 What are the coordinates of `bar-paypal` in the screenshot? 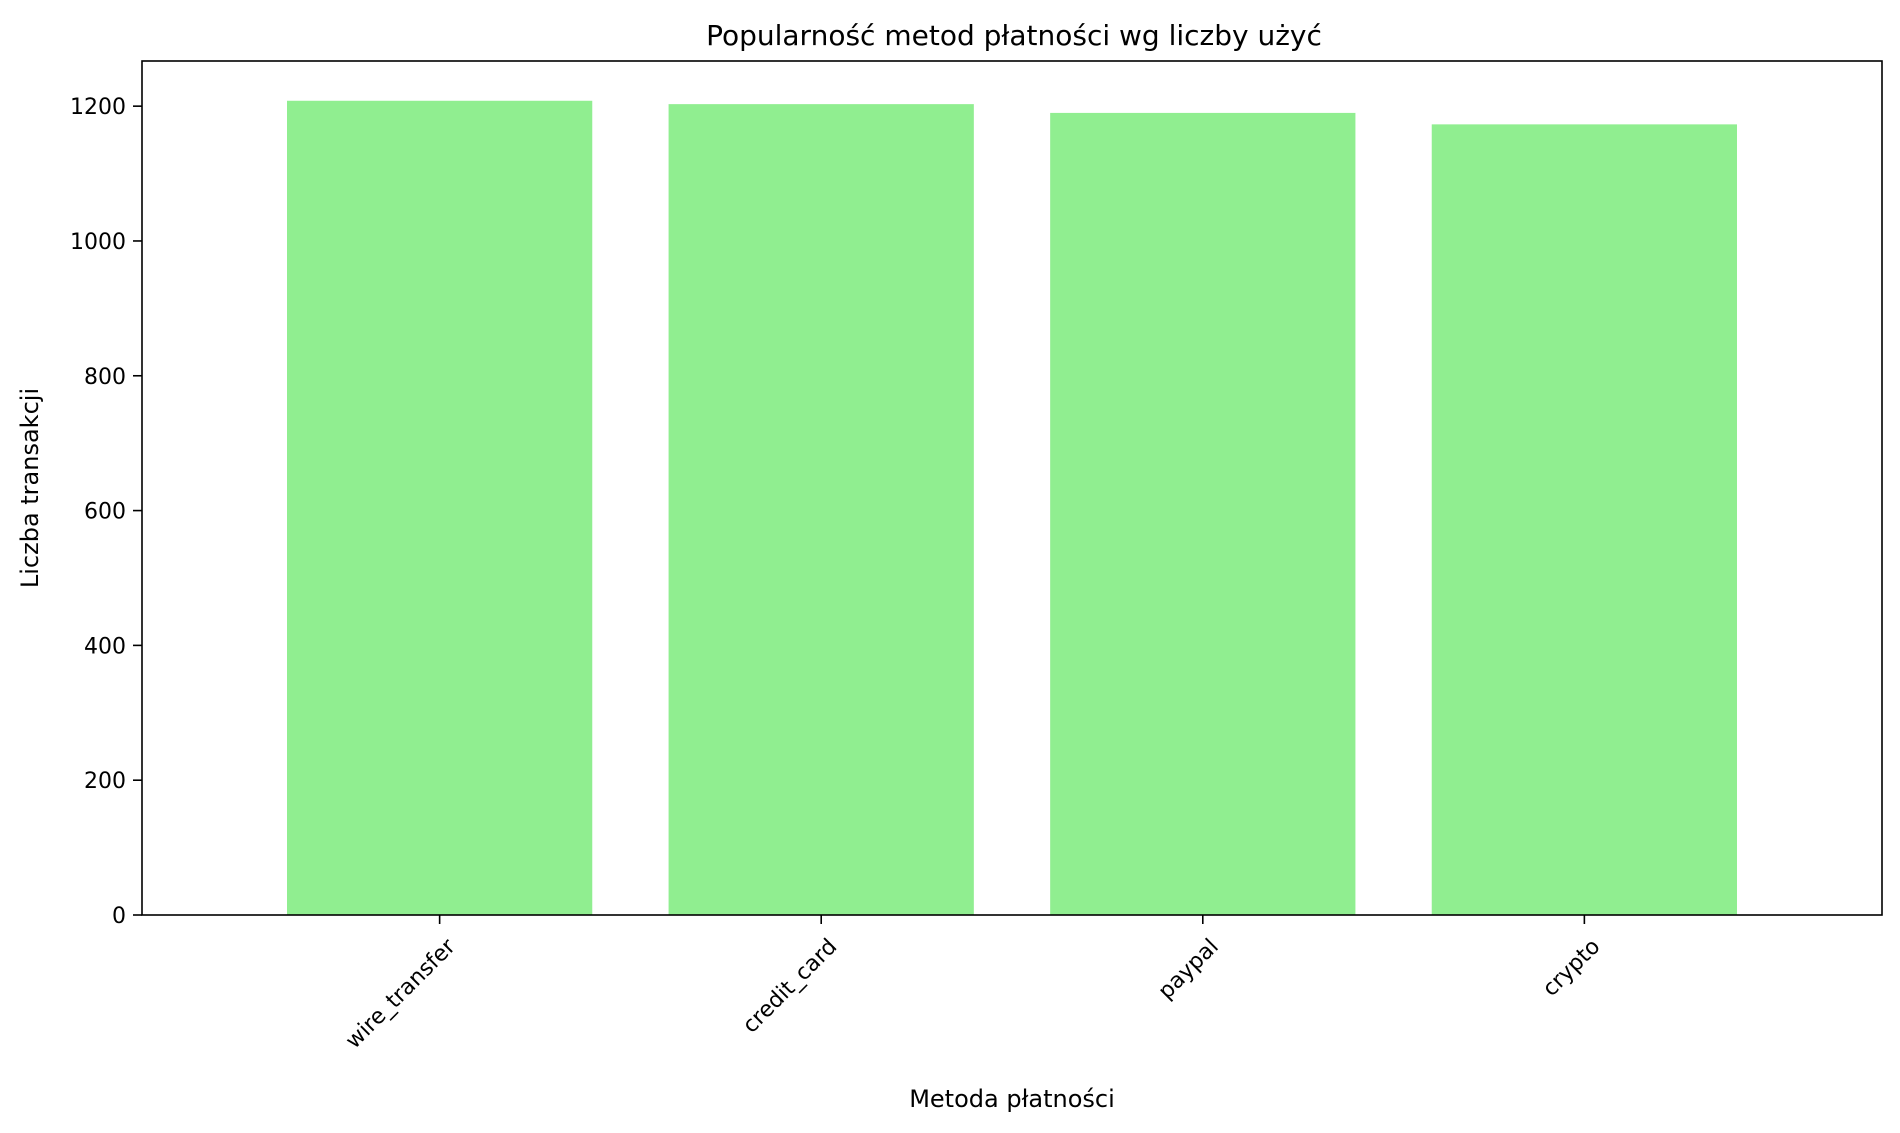 It's located at (1203, 513).